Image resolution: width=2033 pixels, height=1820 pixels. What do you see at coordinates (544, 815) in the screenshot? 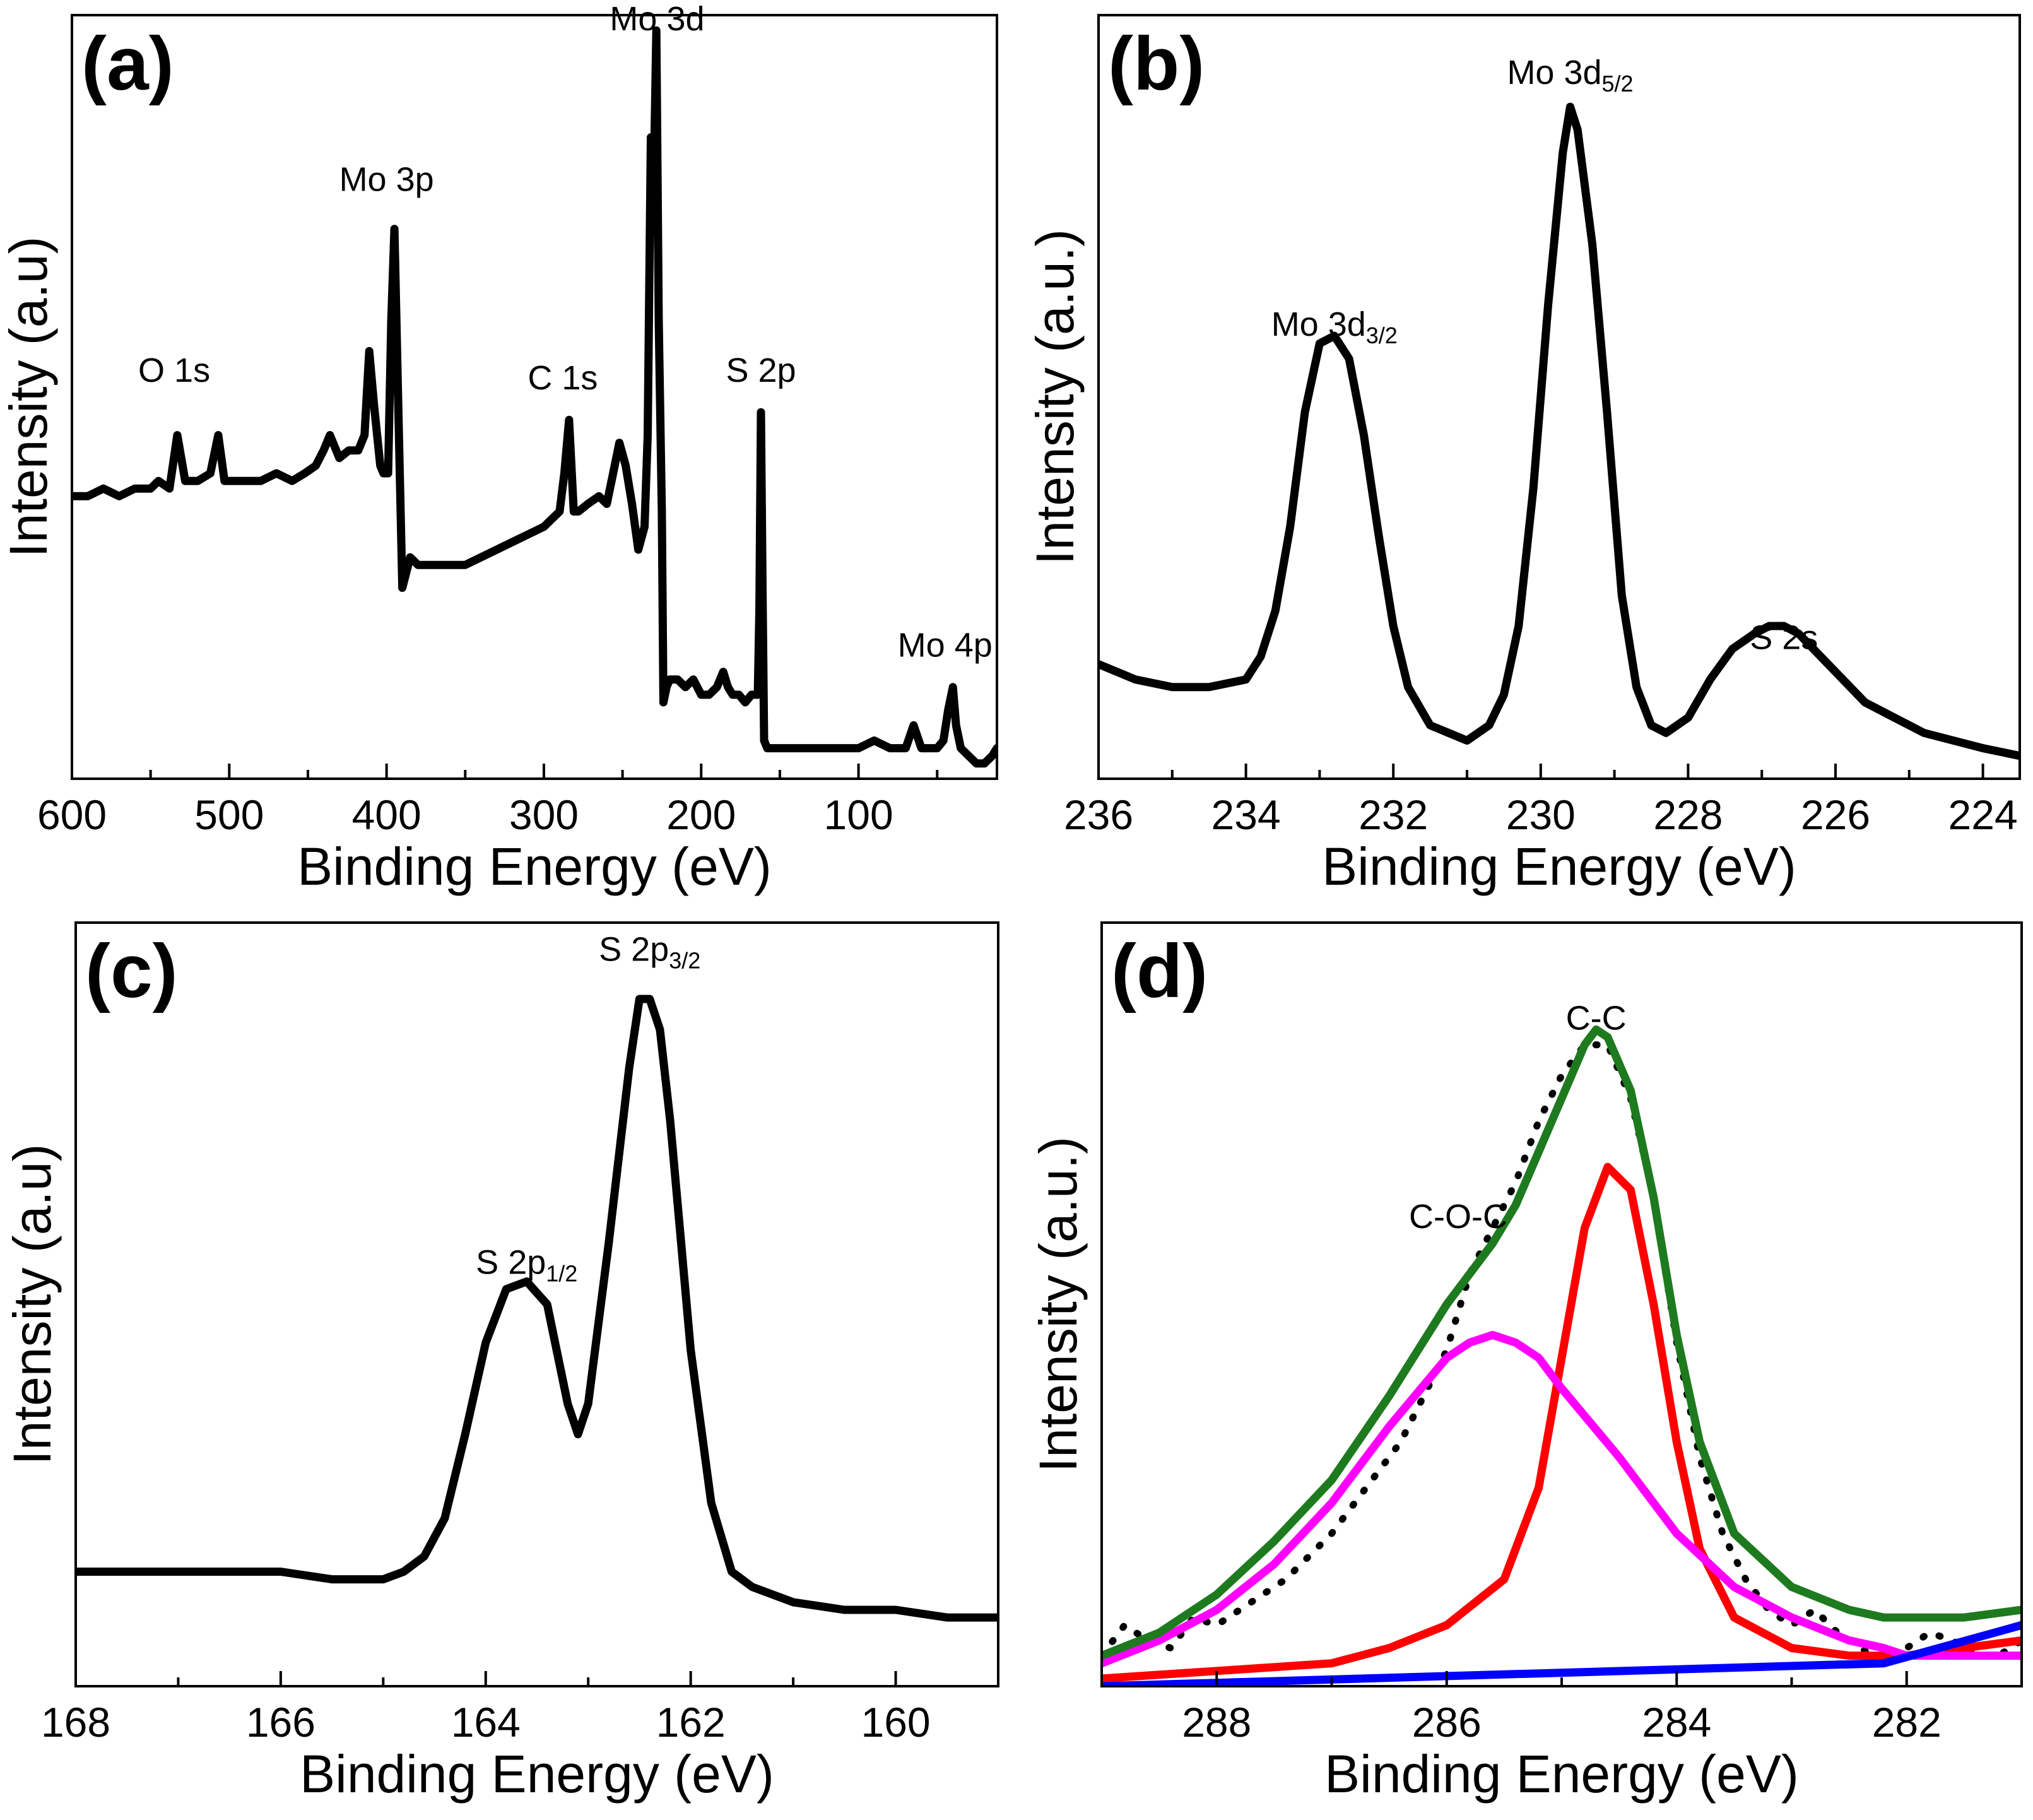
I see `x-tick-label: 300` at bounding box center [544, 815].